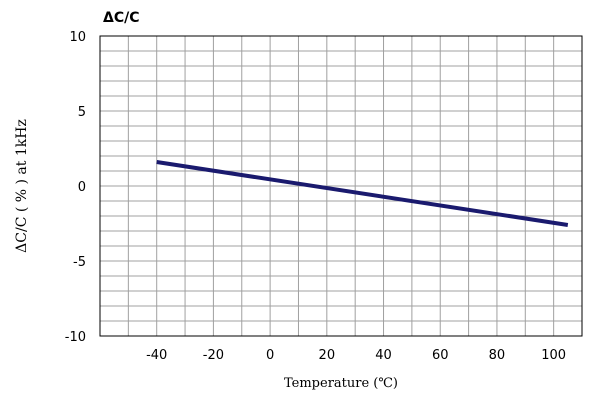  Describe the element at coordinates (156, 355) in the screenshot. I see `x-tick-label: -40` at that location.